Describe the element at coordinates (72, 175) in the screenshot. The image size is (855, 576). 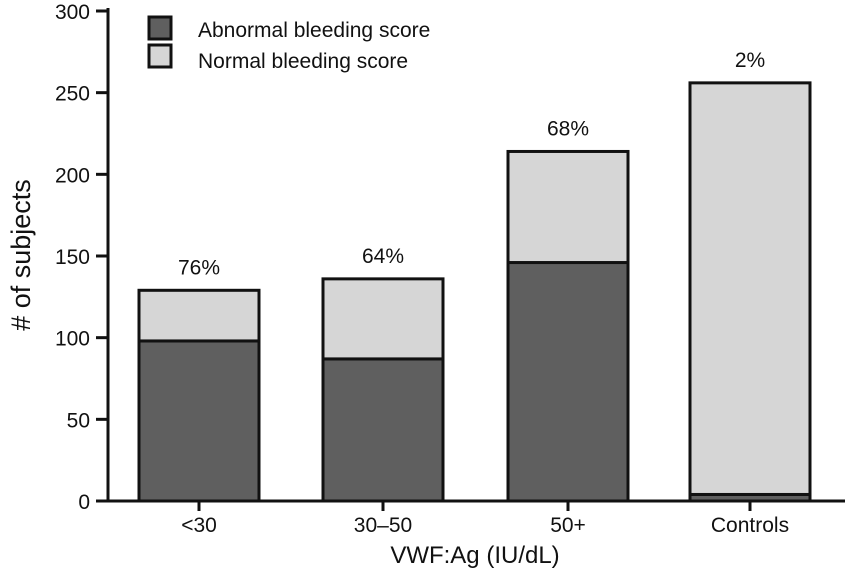
I see `y-tick-label: 200` at that location.